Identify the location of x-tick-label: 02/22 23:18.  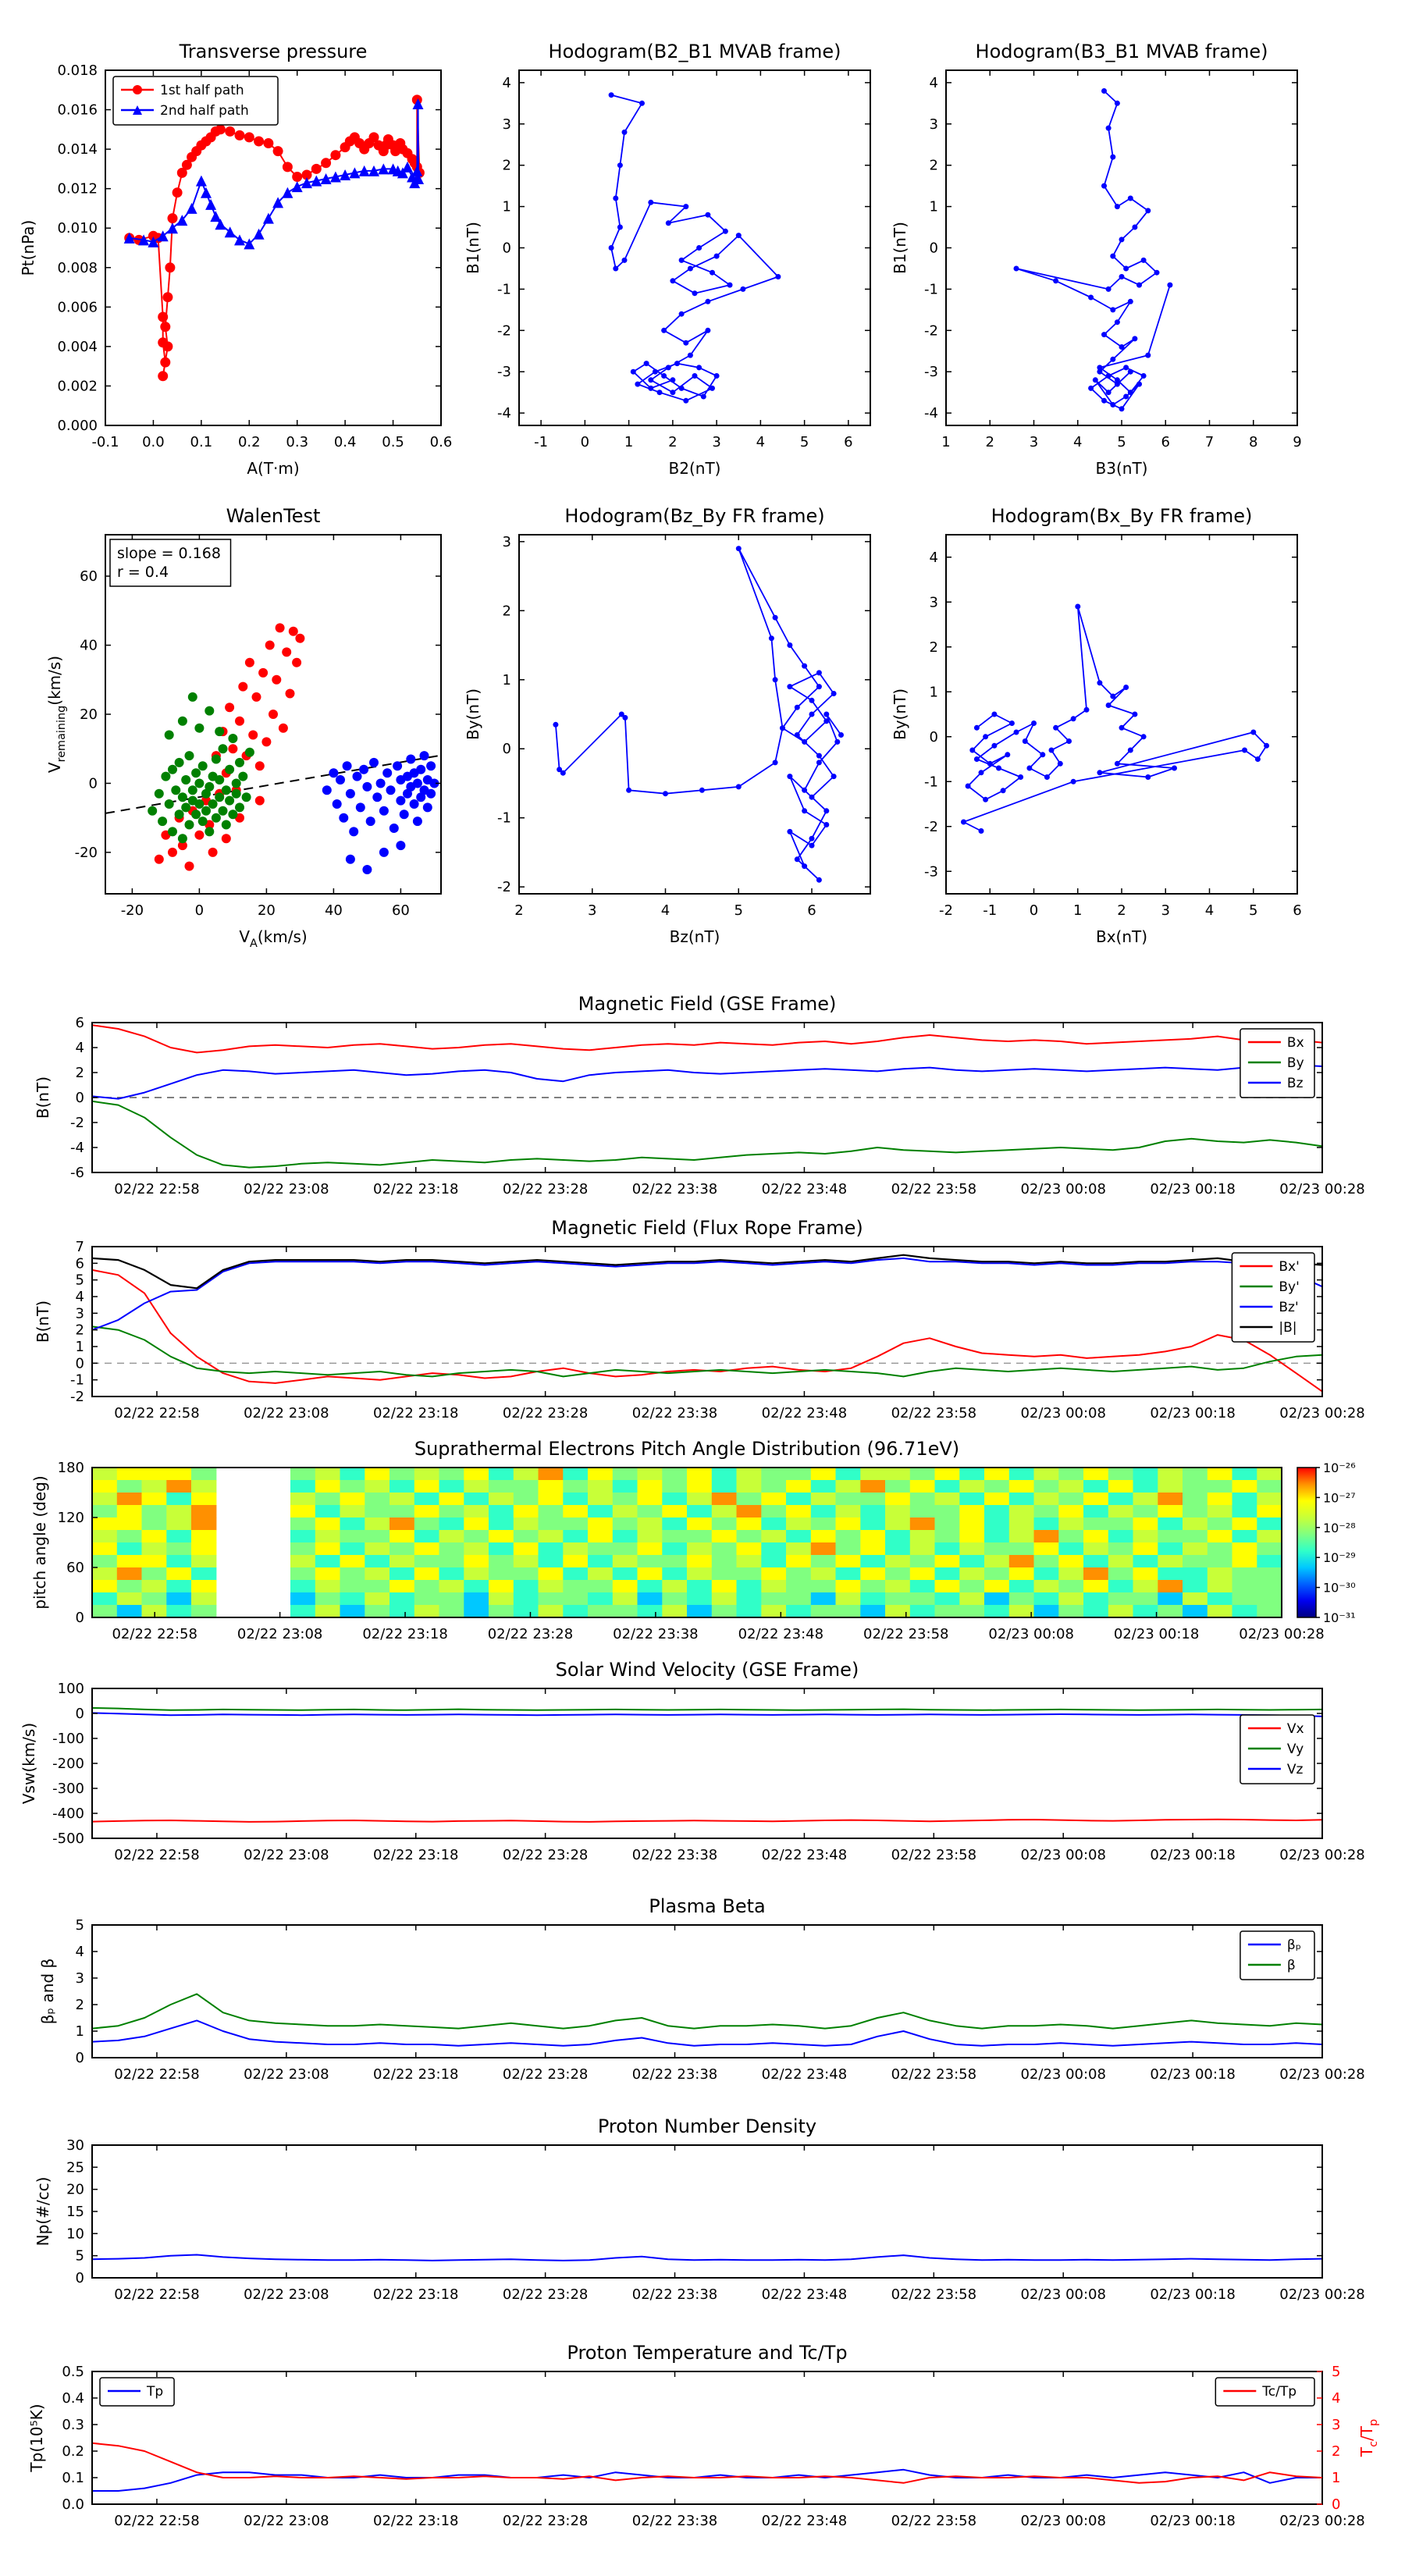
(415, 1189).